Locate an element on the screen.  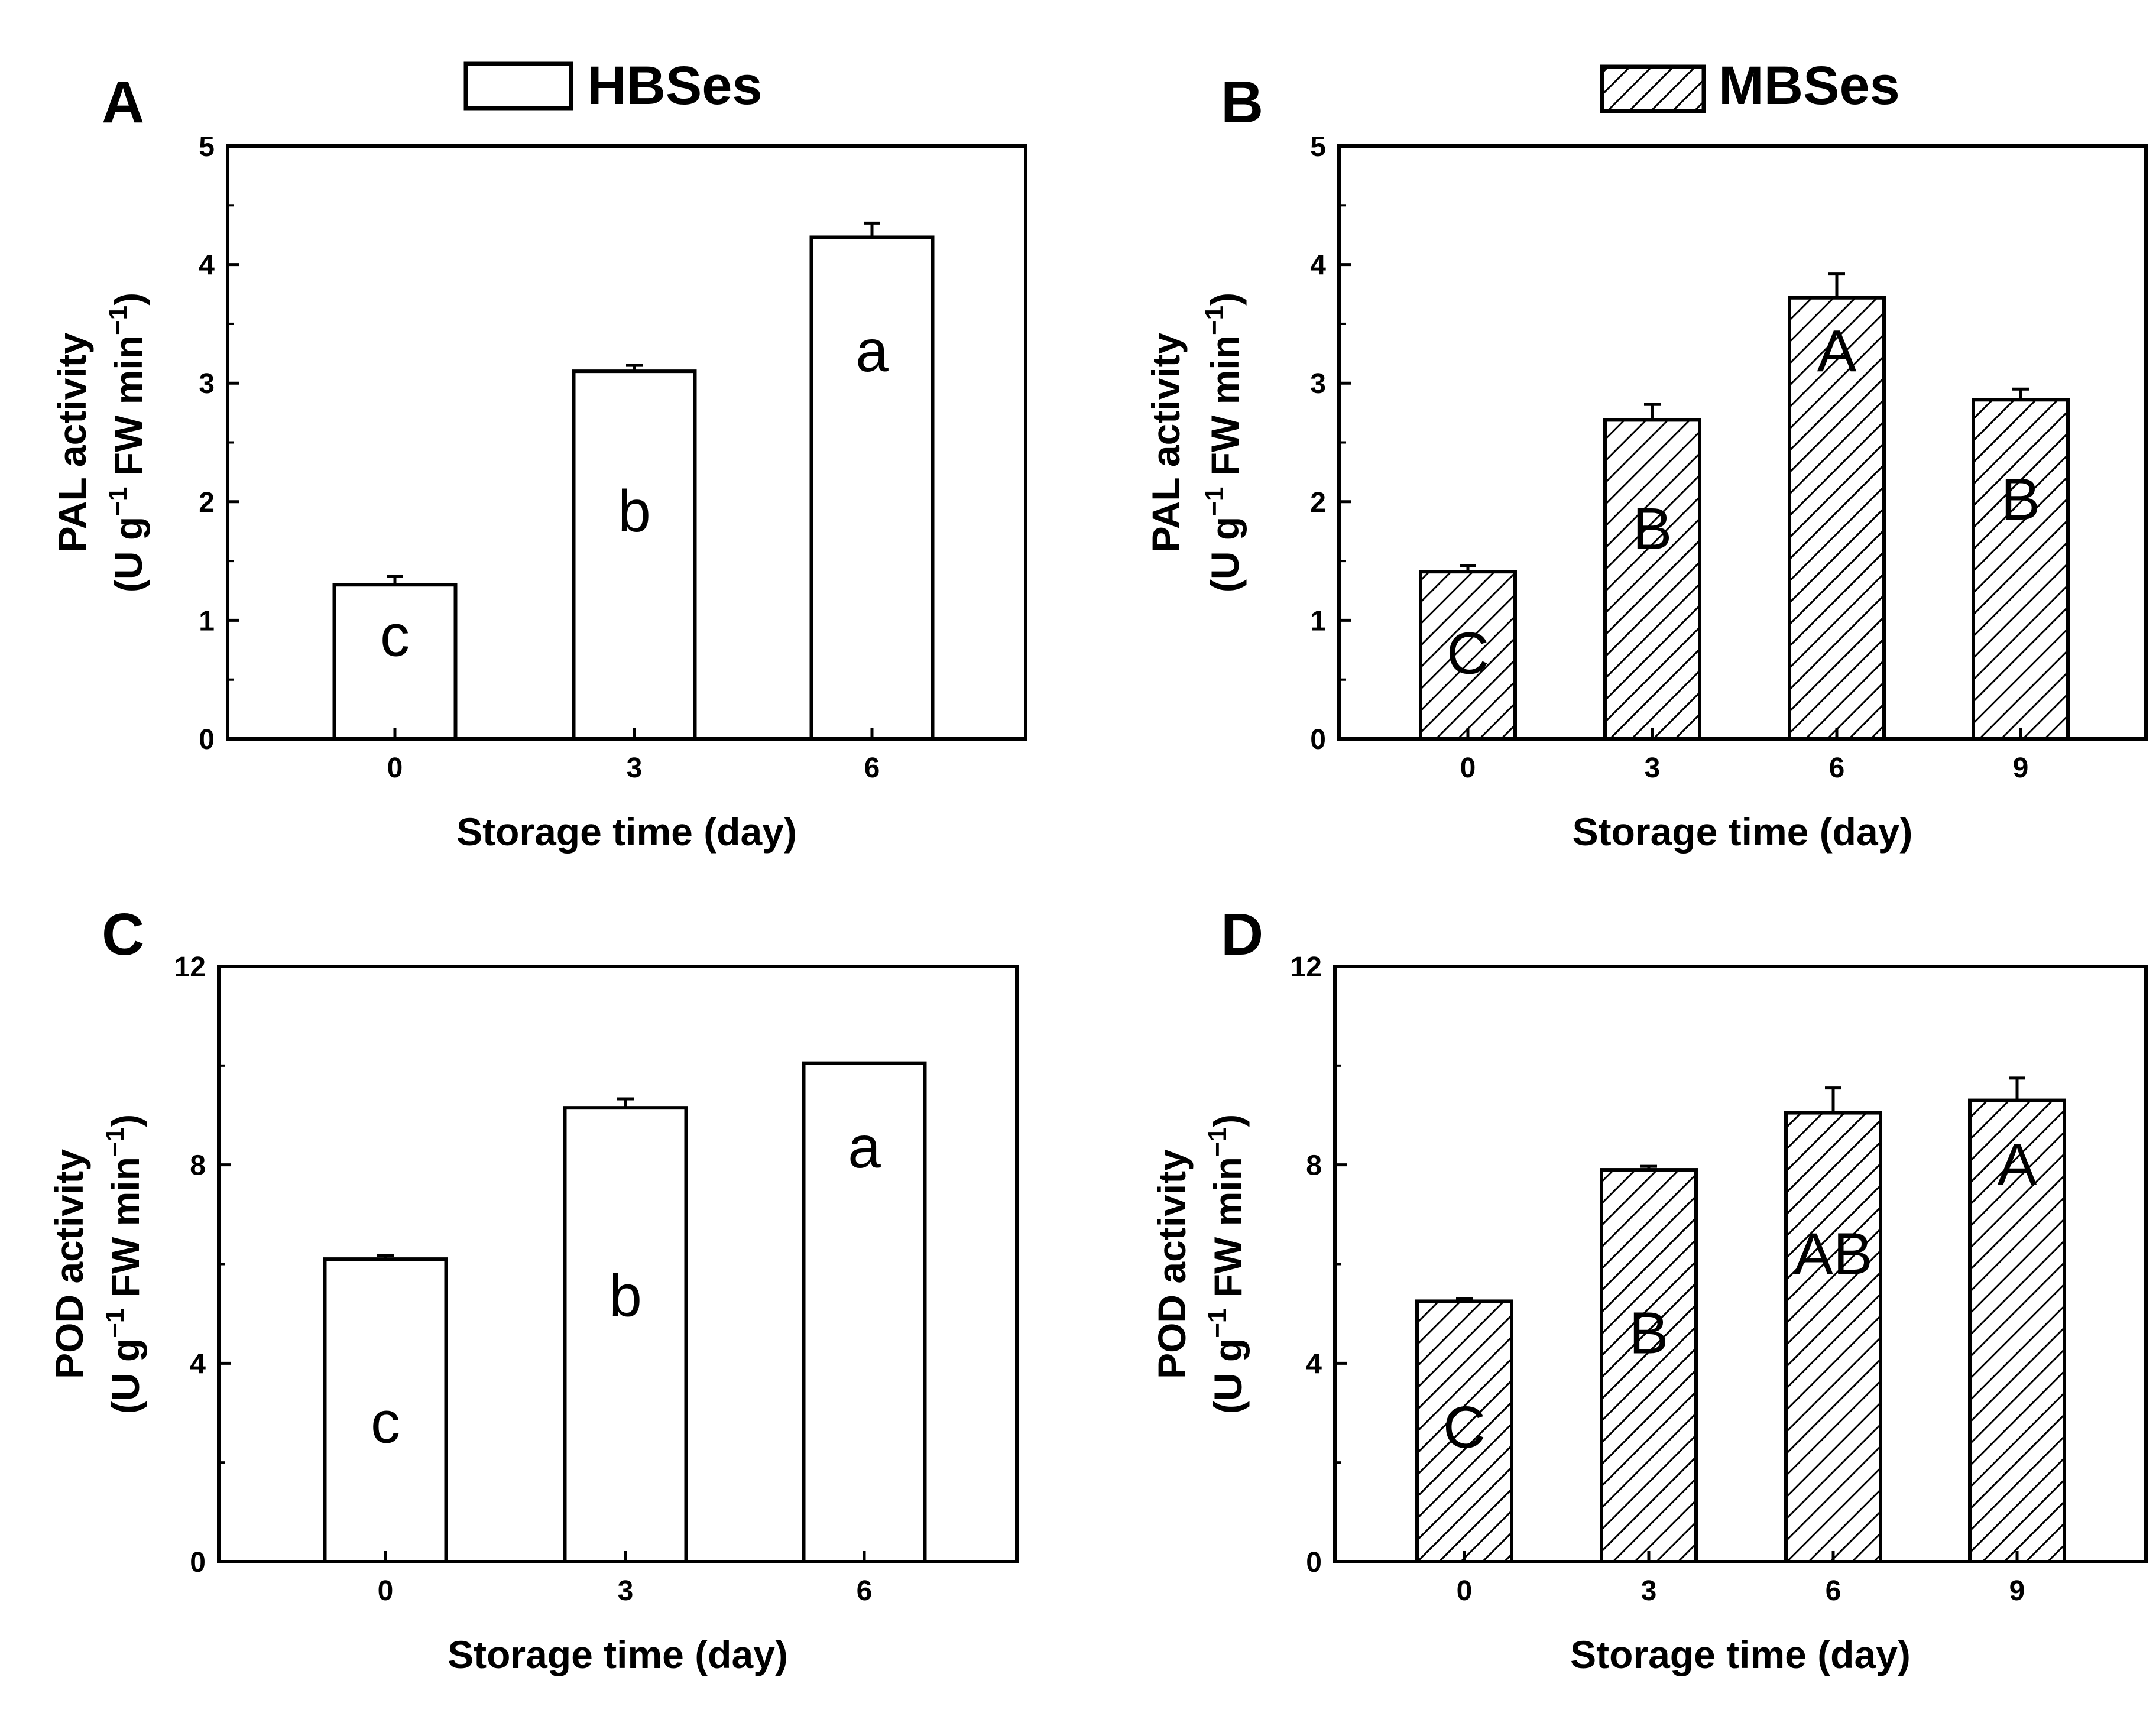
legend-swatch-mbses is located at coordinates (1653, 88).